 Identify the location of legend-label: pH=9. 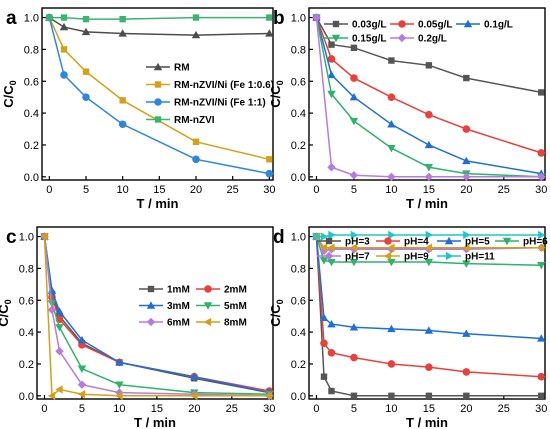
(416, 257).